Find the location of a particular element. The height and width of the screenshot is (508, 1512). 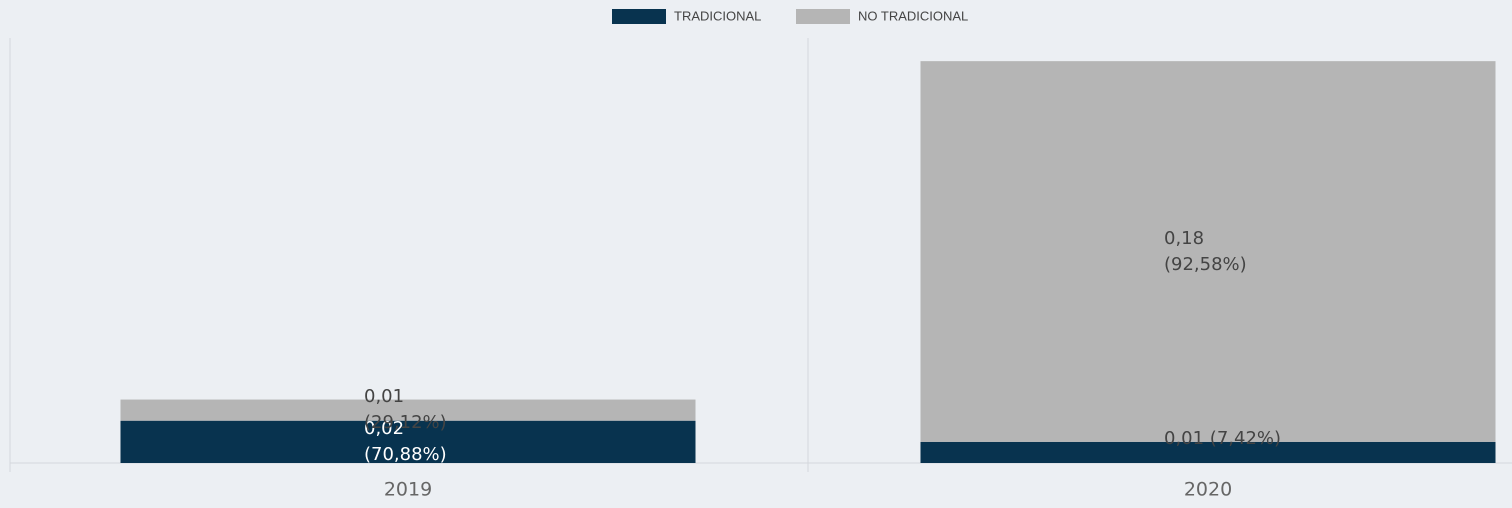

data-label: 0,01 (29,12%) is located at coordinates (405, 410).